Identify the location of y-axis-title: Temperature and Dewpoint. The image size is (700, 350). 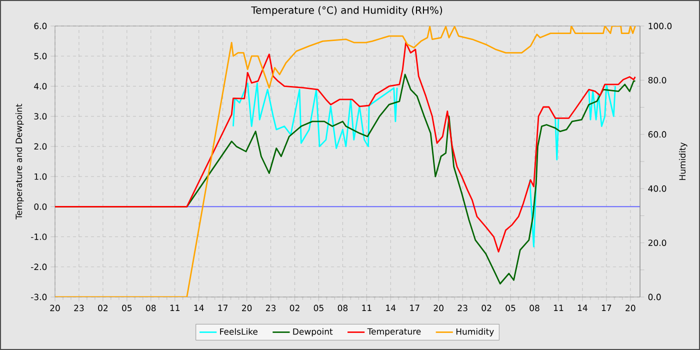
(20, 162).